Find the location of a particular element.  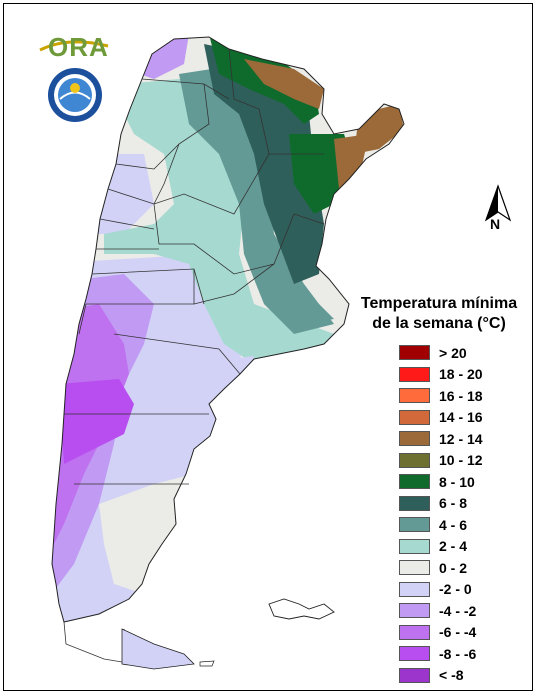

north-label: N is located at coordinates (495, 224).